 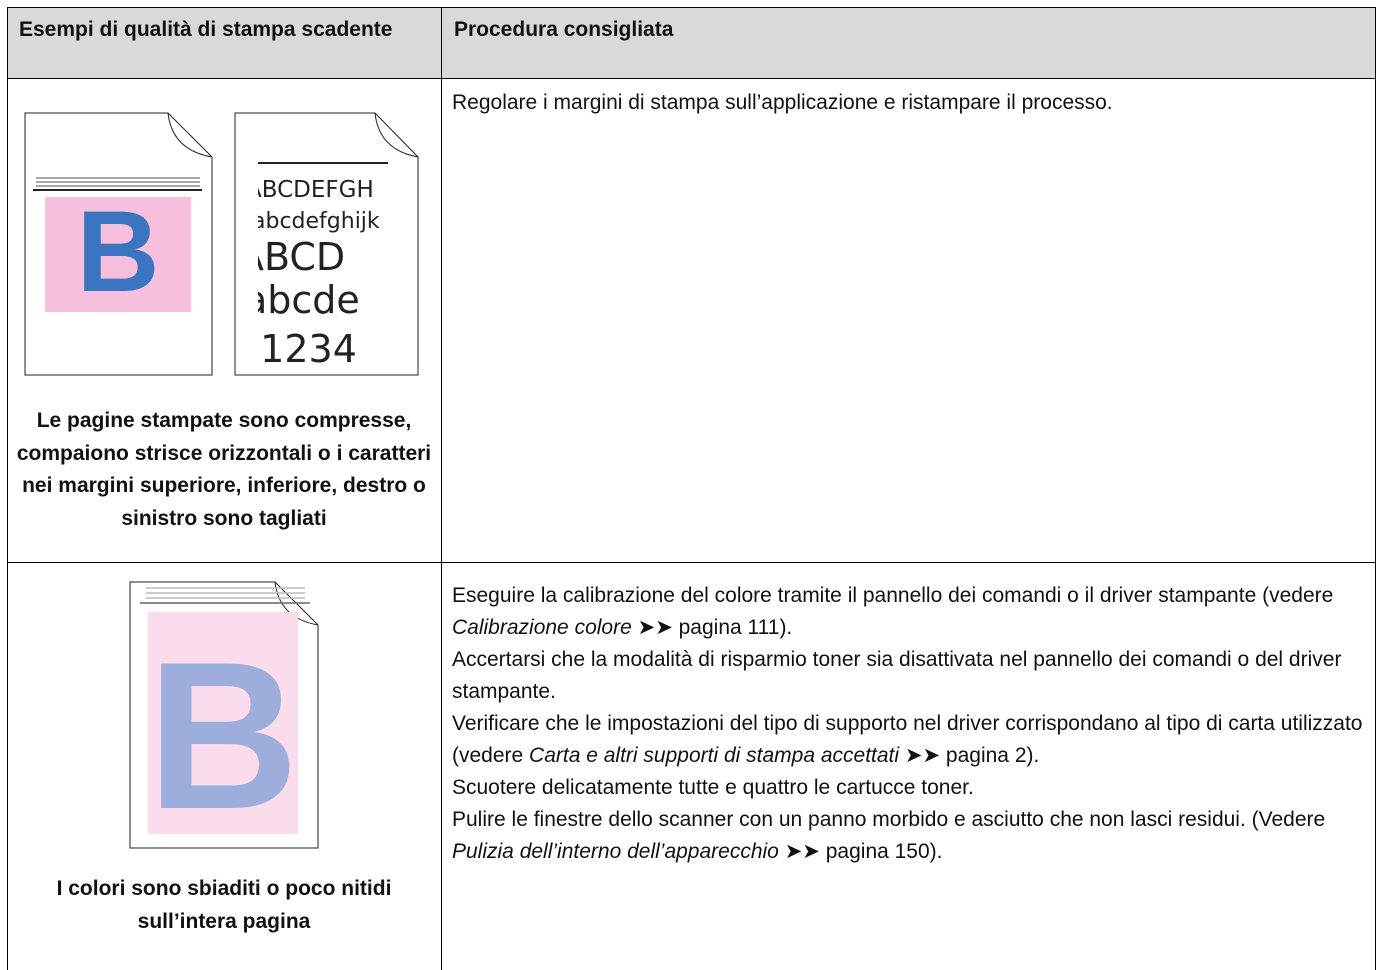 I want to click on sample-text: ABCDEFGH, so click(x=310, y=190).